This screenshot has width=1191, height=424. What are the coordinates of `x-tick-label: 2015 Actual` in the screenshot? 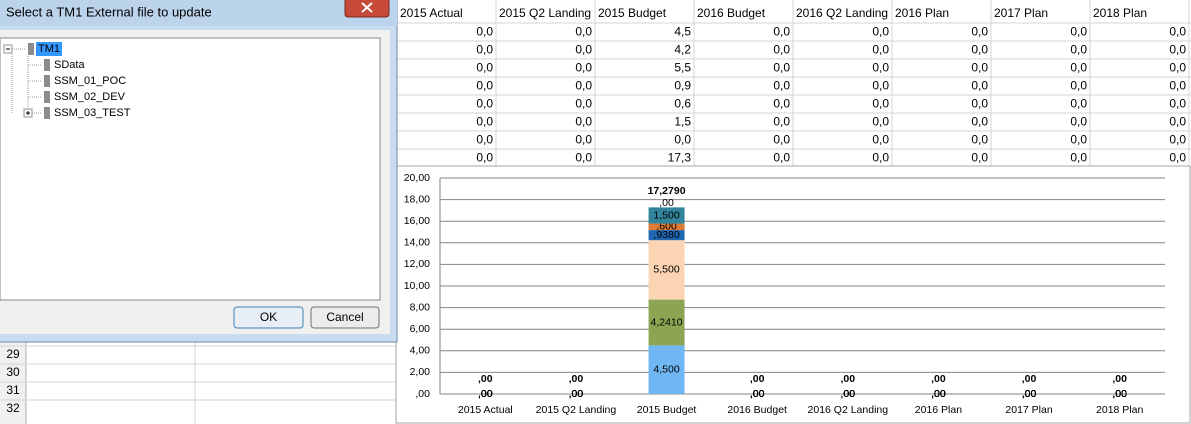 It's located at (485, 410).